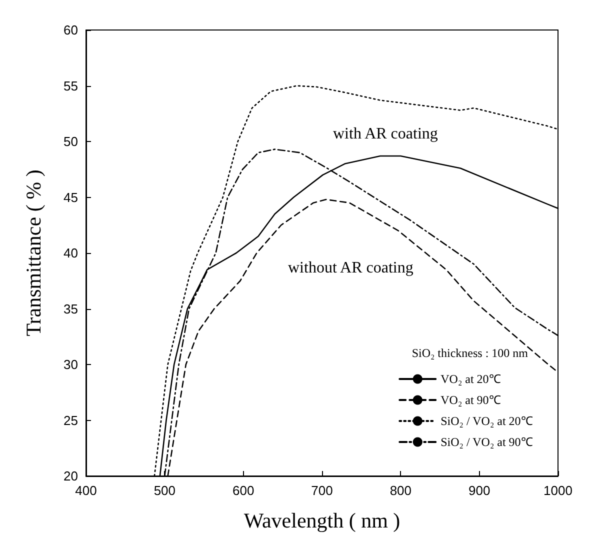  I want to click on x-tick-label: 1000, so click(558, 490).